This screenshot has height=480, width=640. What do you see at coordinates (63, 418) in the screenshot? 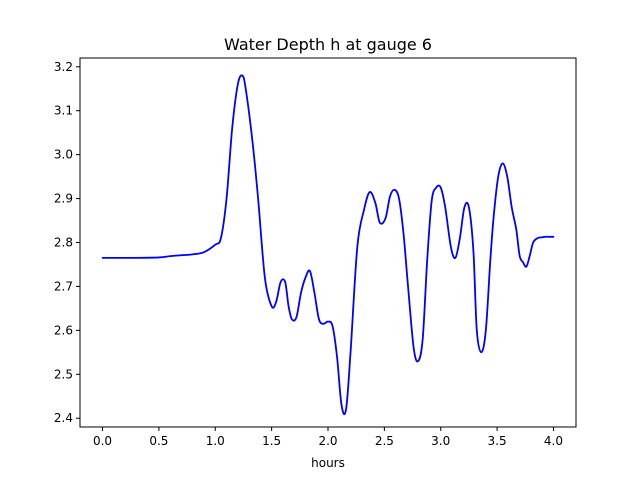
I see `y-tick-label: 2.4` at bounding box center [63, 418].